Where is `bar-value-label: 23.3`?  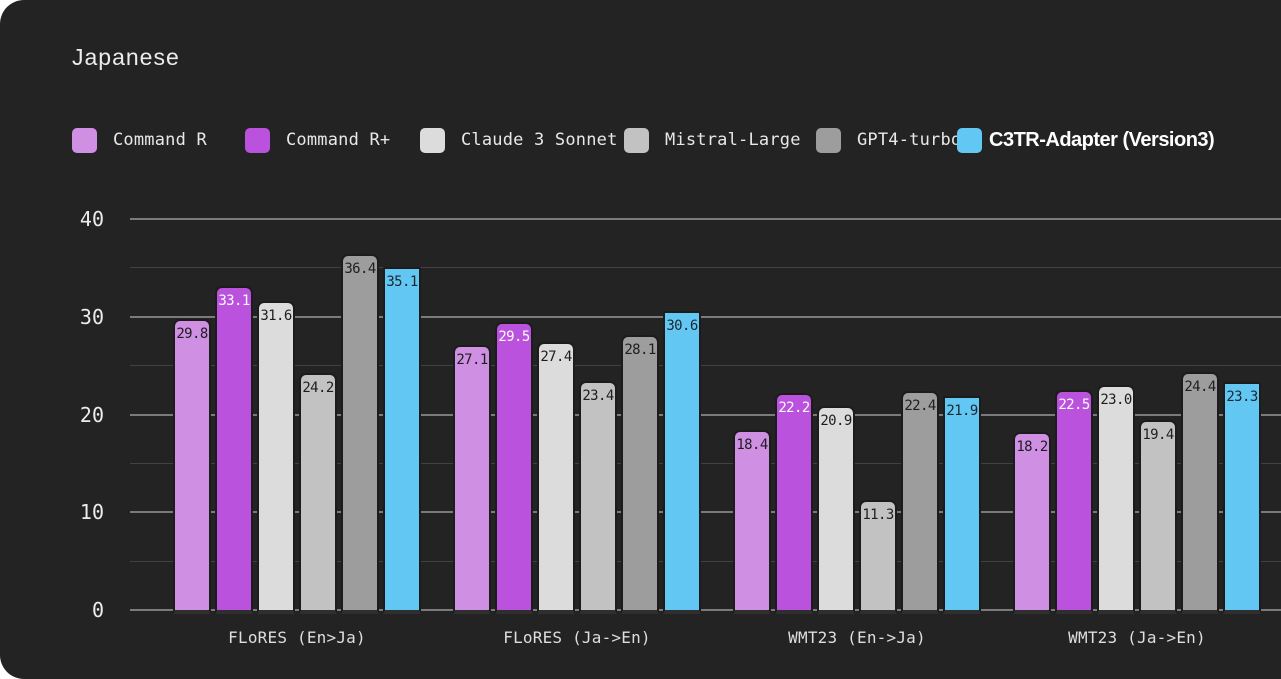 bar-value-label: 23.3 is located at coordinates (1242, 397).